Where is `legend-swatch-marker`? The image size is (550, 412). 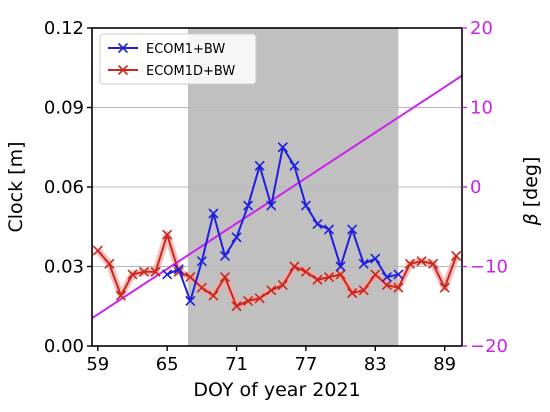
legend-swatch-marker is located at coordinates (123, 48).